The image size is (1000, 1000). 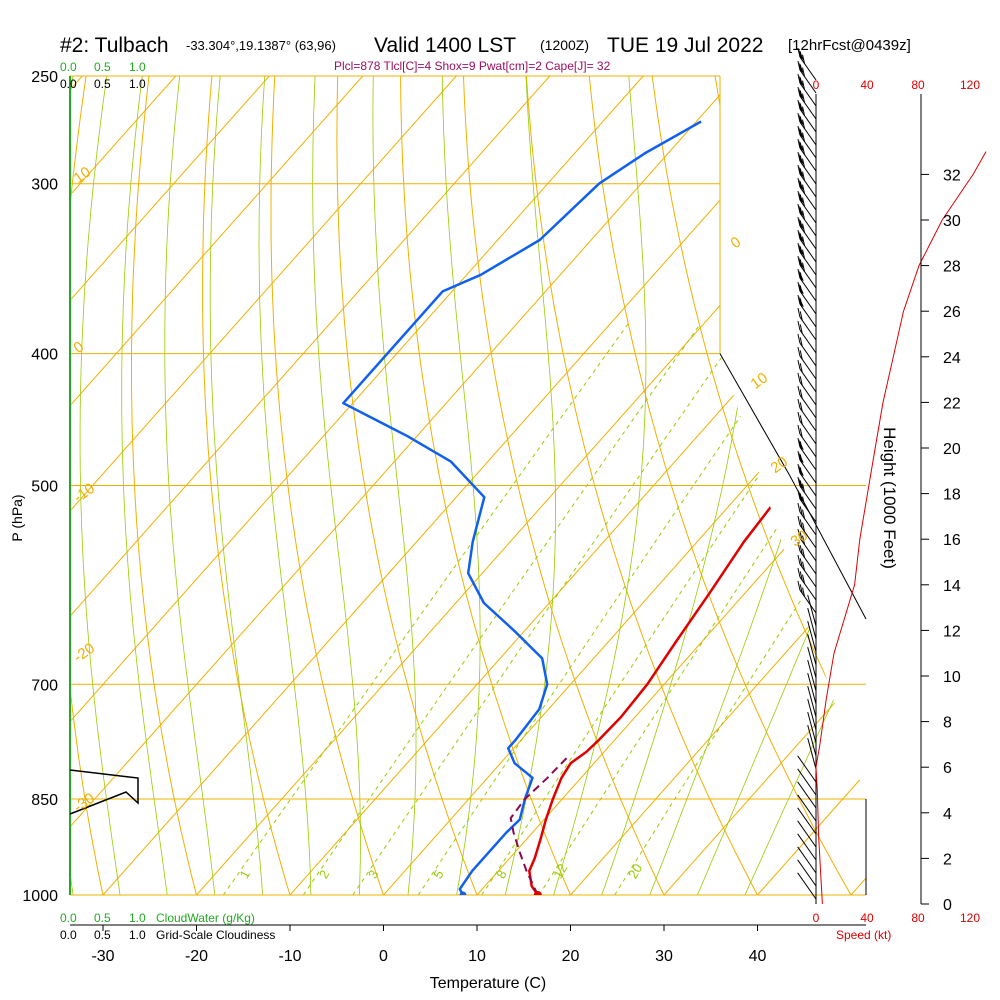 I want to click on cloud-scale-top-black-0: 0.0, so click(x=68, y=84).